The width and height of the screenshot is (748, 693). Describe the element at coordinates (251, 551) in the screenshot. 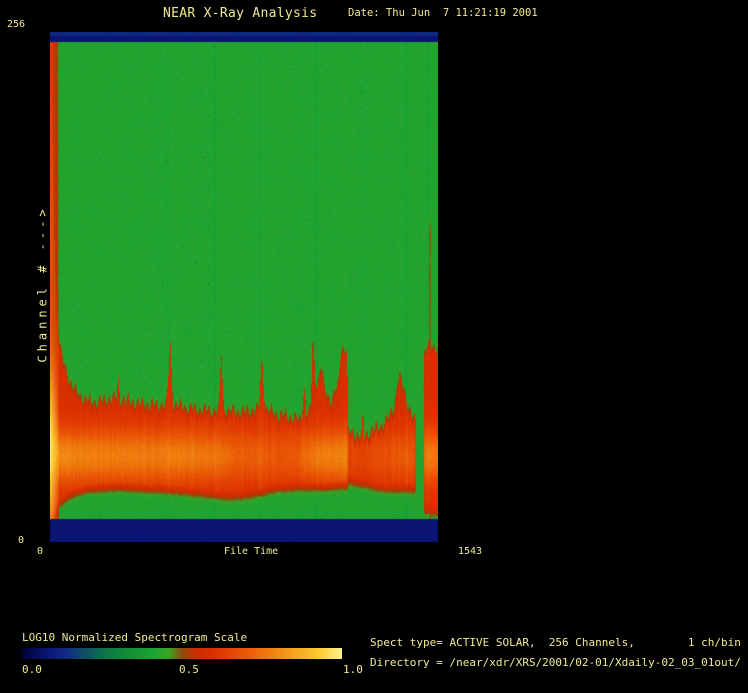

I see `x-axis-title: File Time` at that location.